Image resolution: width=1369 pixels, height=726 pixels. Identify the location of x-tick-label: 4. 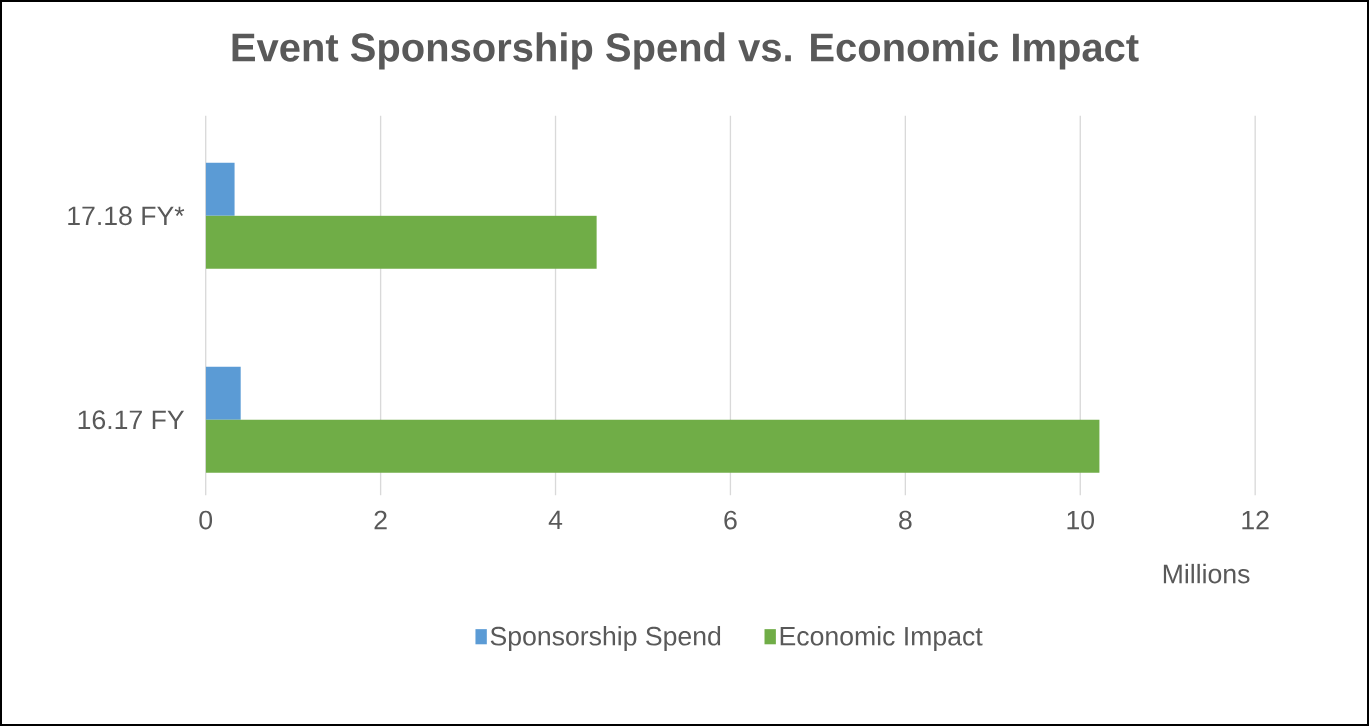
(555, 519).